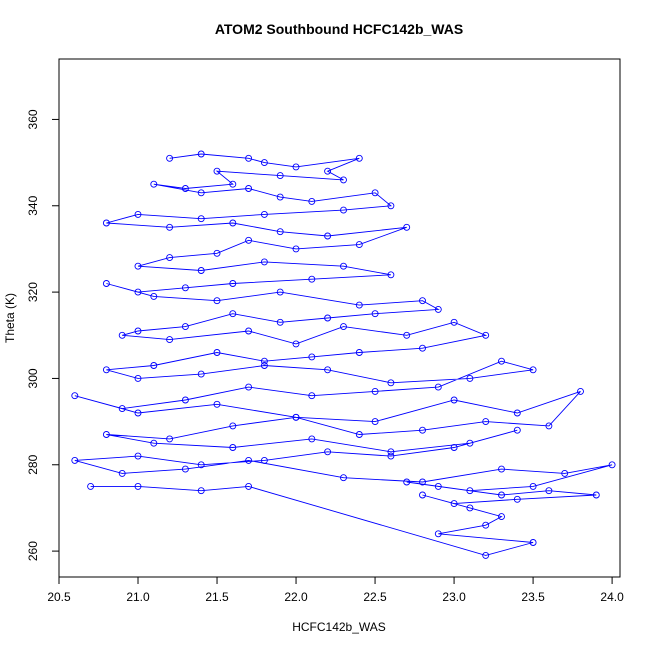 This screenshot has height=650, width=650. I want to click on y-tick-label: 300, so click(33, 378).